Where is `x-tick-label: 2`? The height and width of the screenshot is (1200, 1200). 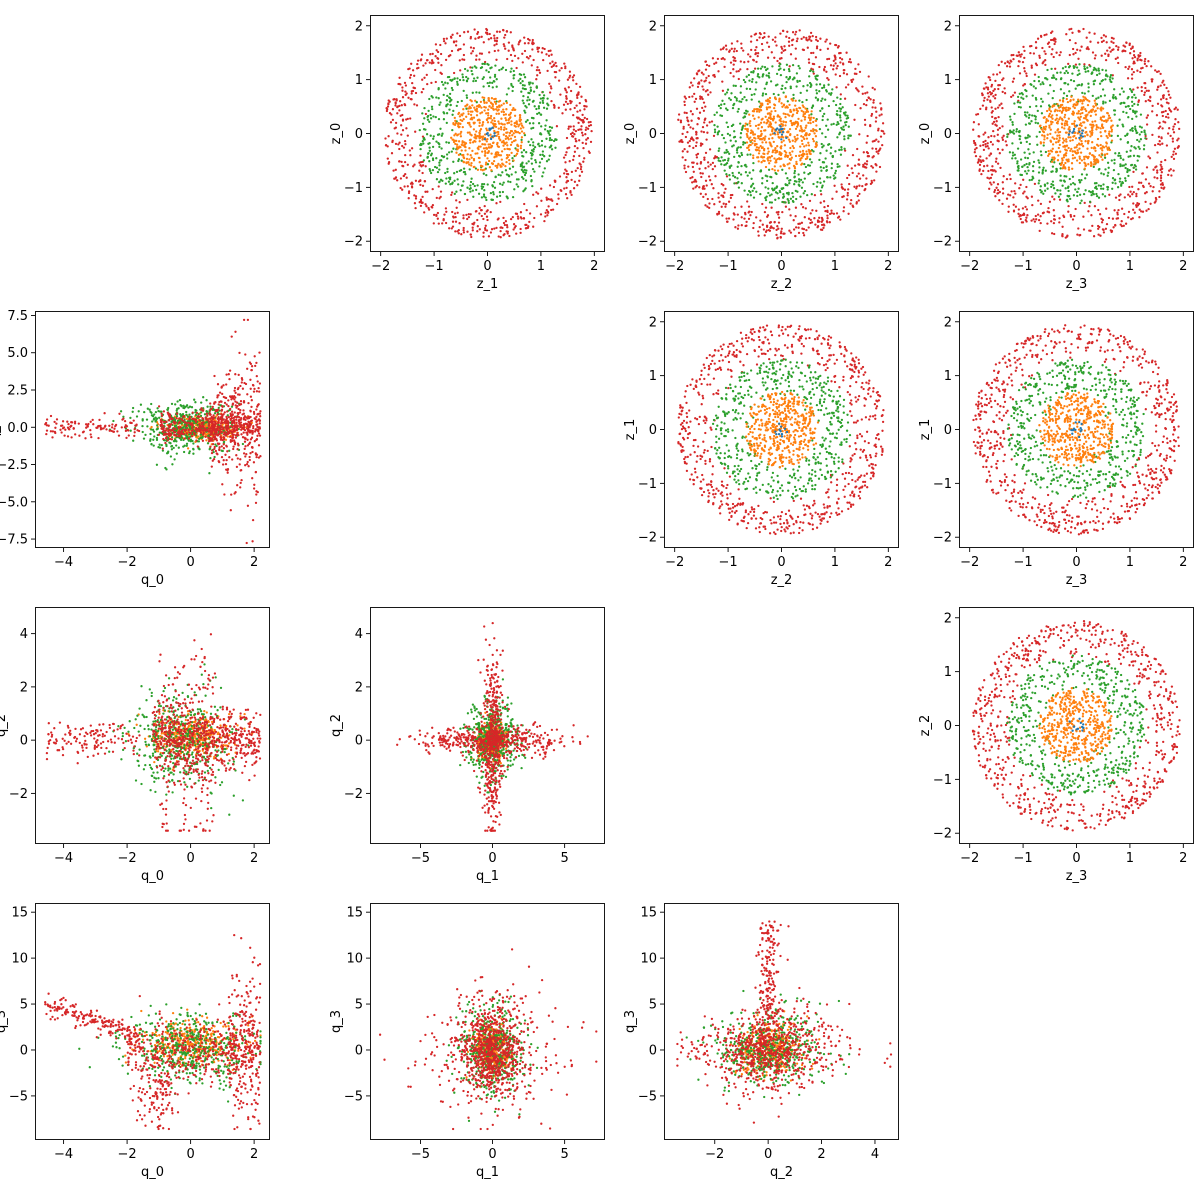 x-tick-label: 2 is located at coordinates (888, 266).